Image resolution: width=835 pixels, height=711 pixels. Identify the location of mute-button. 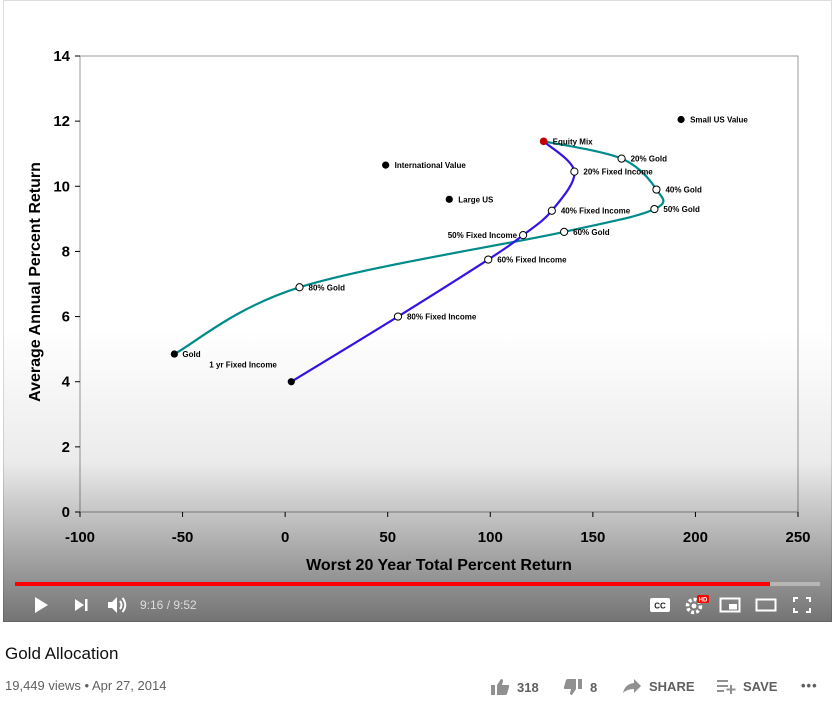
(118, 605).